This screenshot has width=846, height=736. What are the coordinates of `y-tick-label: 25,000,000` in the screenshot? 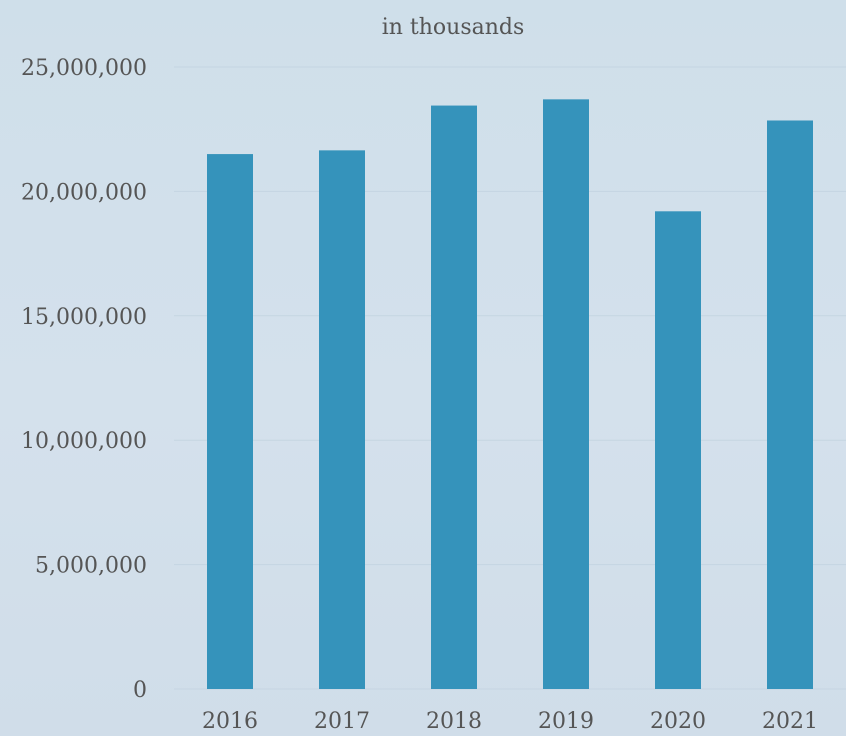 It's located at (84, 68).